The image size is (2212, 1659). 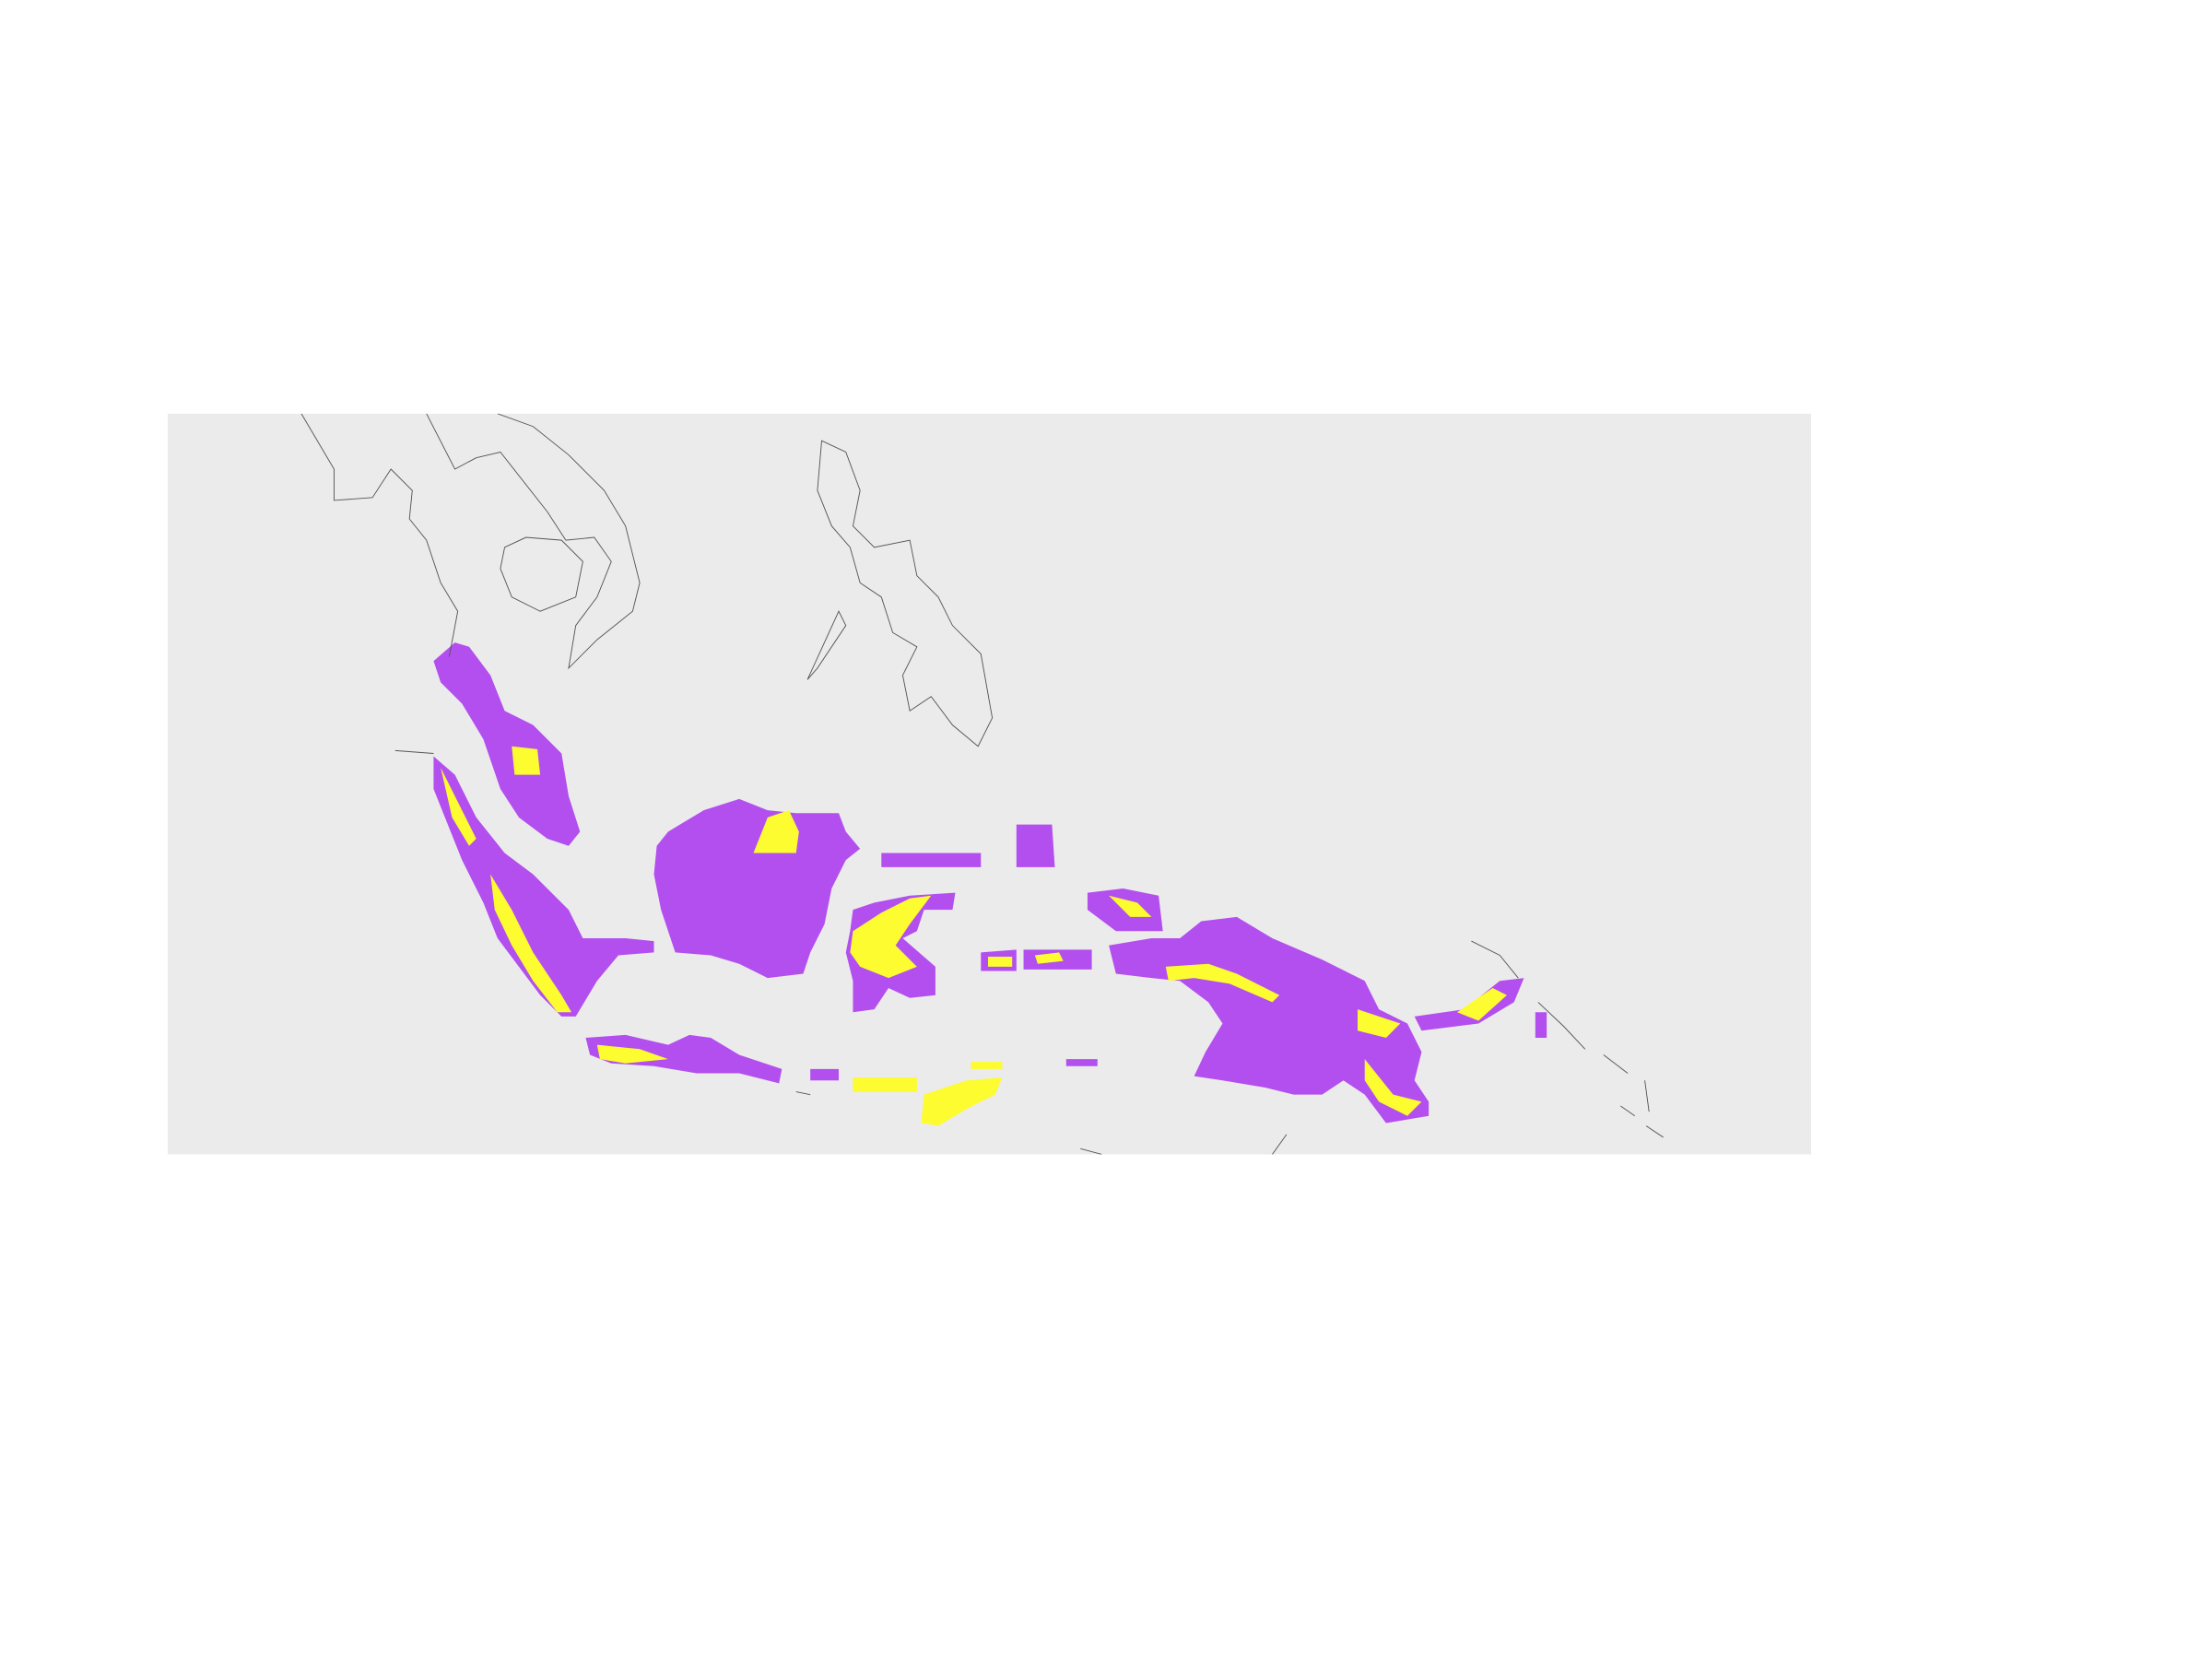 I want to click on region-java, so click(x=683, y=1059).